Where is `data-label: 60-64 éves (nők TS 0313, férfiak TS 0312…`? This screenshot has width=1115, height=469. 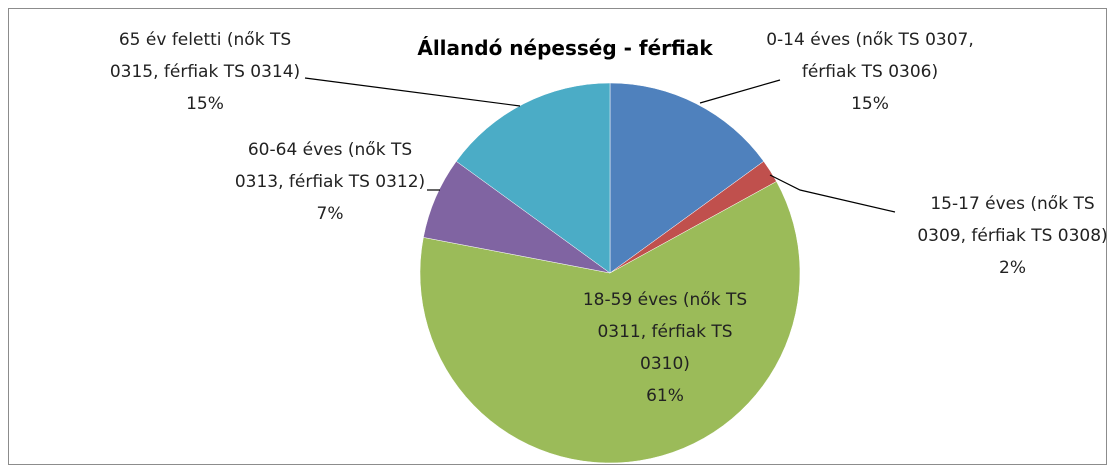
data-label: 60-64 éves (nők TS 0313, férfiak TS 0312… is located at coordinates (330, 182).